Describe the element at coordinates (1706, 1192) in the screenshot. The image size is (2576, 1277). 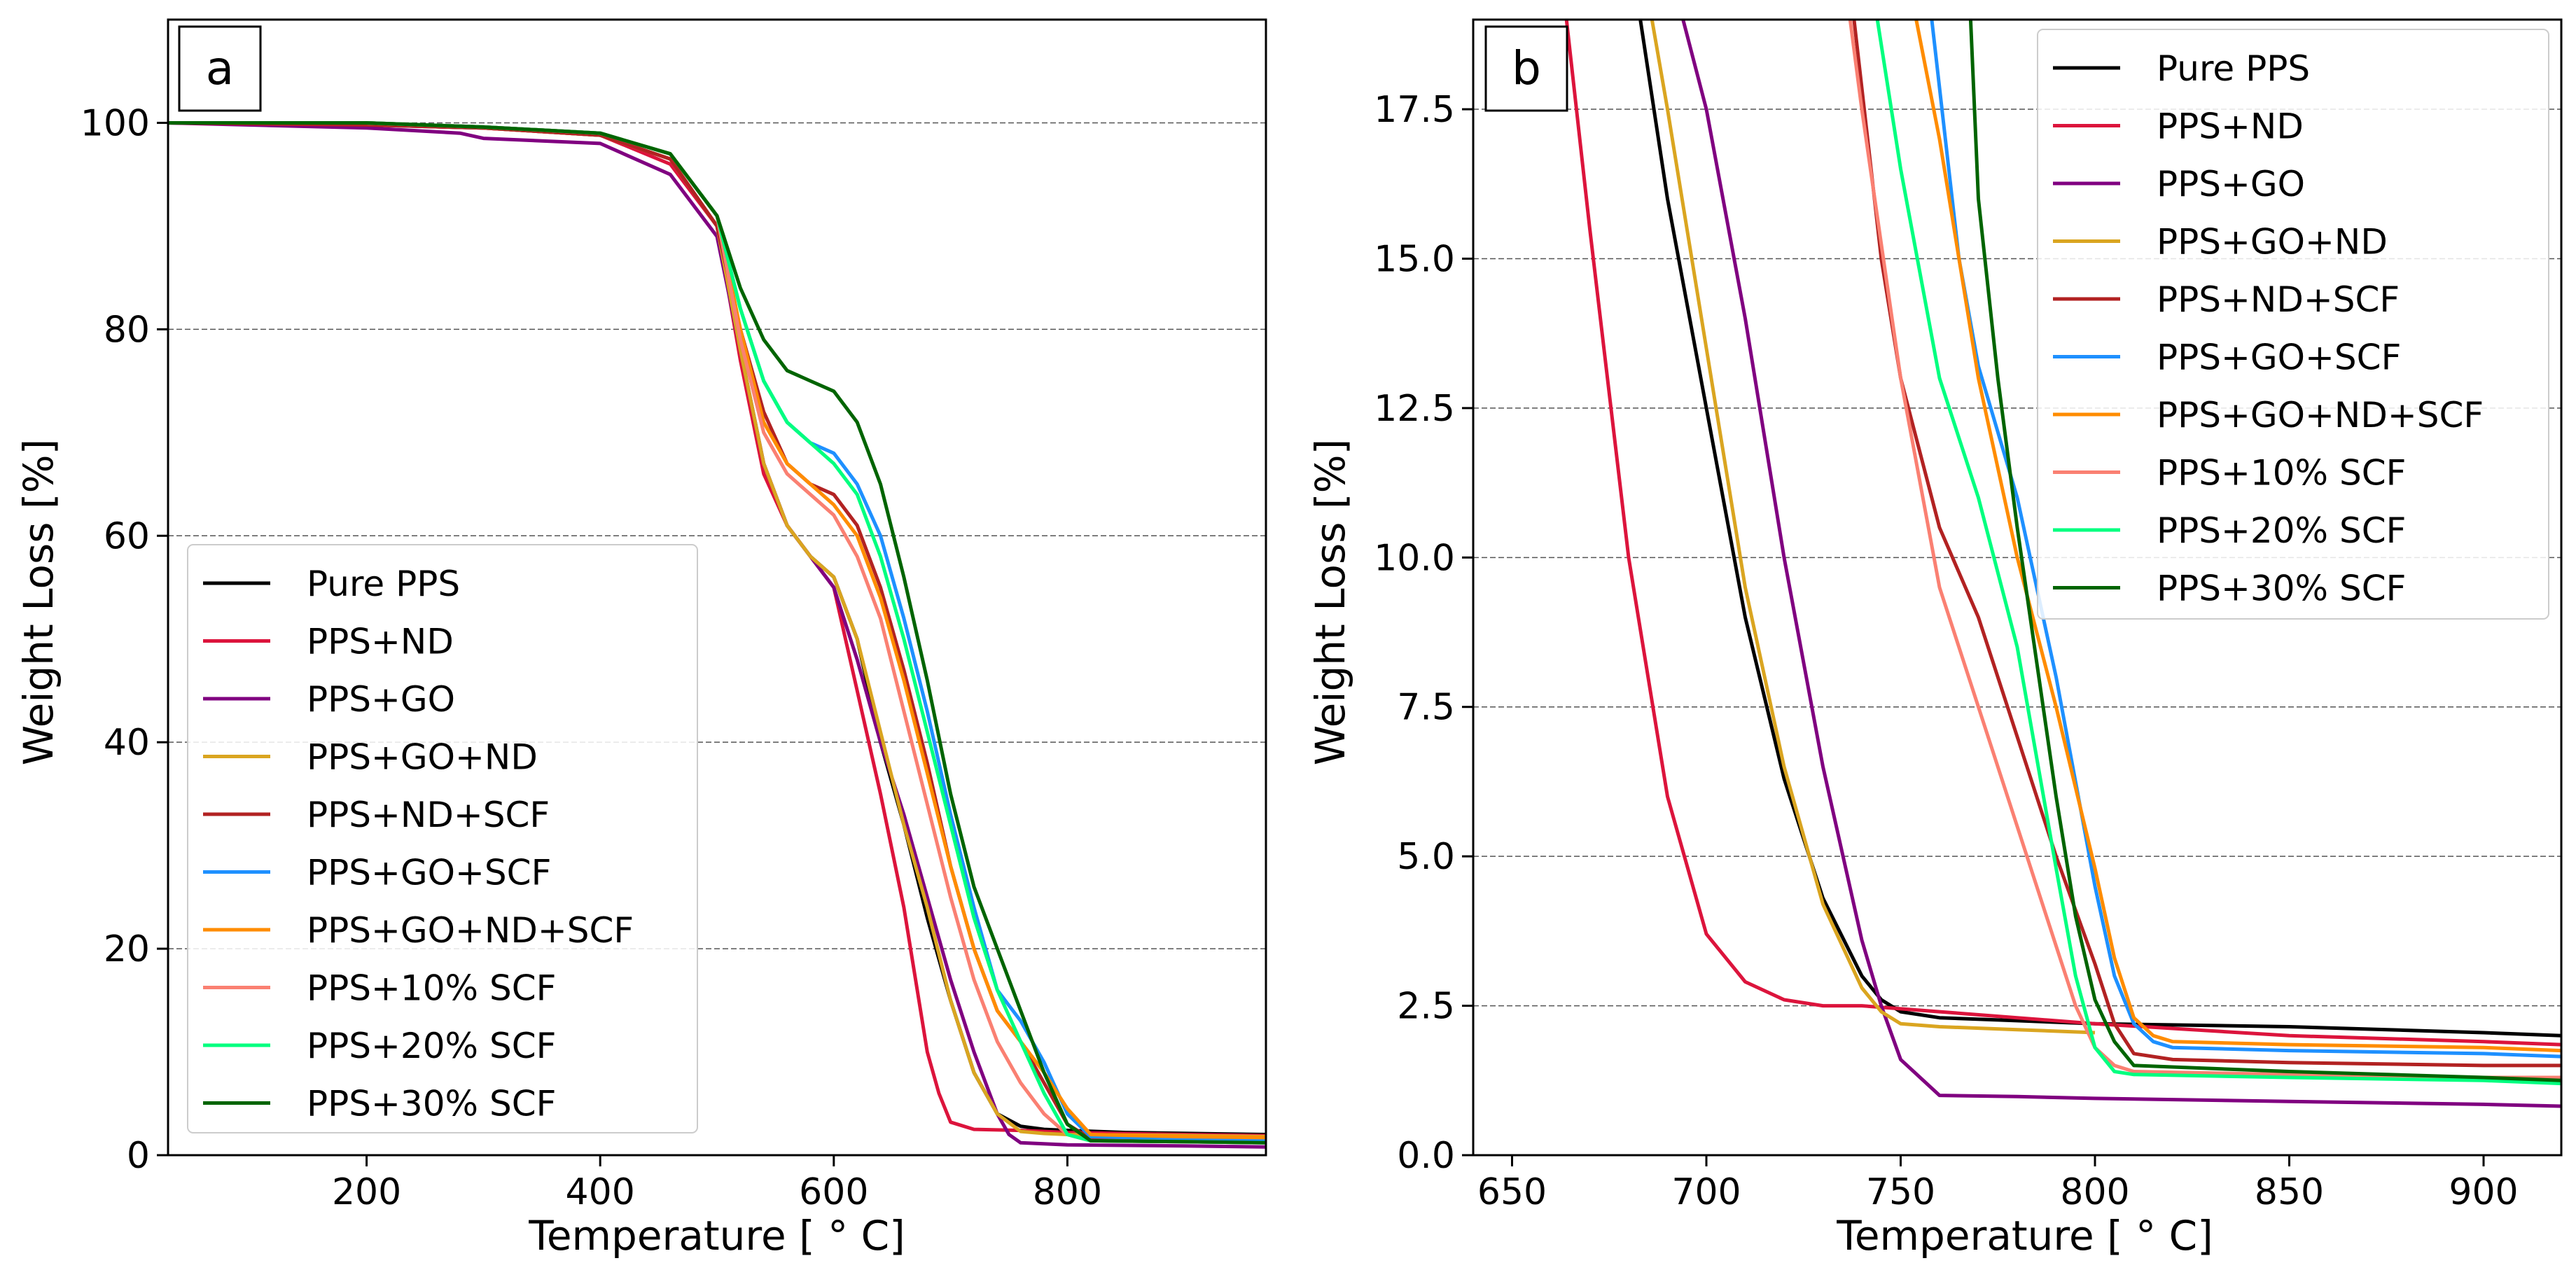
I see `b-xtick-label: 700` at that location.